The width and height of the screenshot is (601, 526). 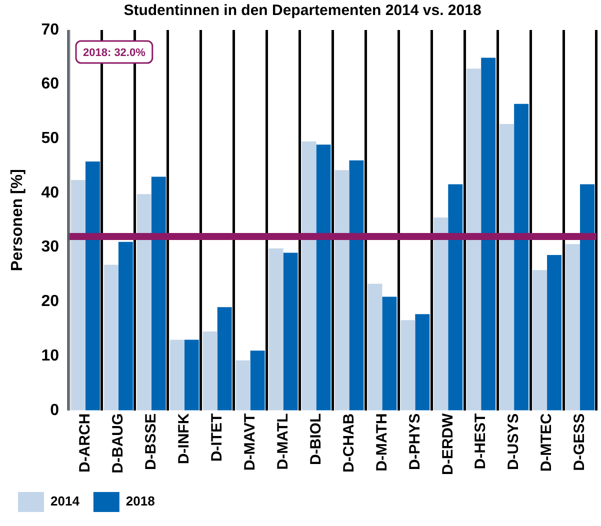 I want to click on x-tick-label: D-HEST, so click(x=481, y=441).